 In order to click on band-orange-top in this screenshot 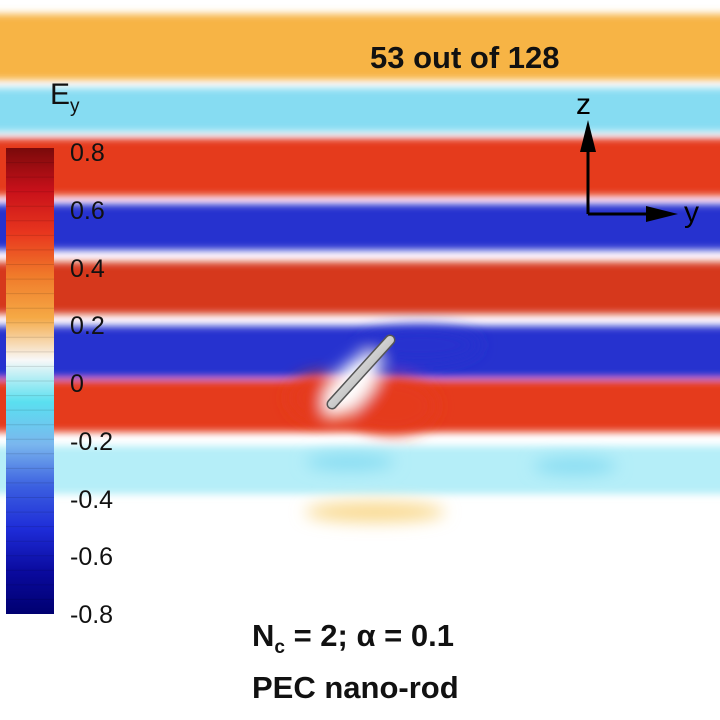, I will do `click(360, 47)`.